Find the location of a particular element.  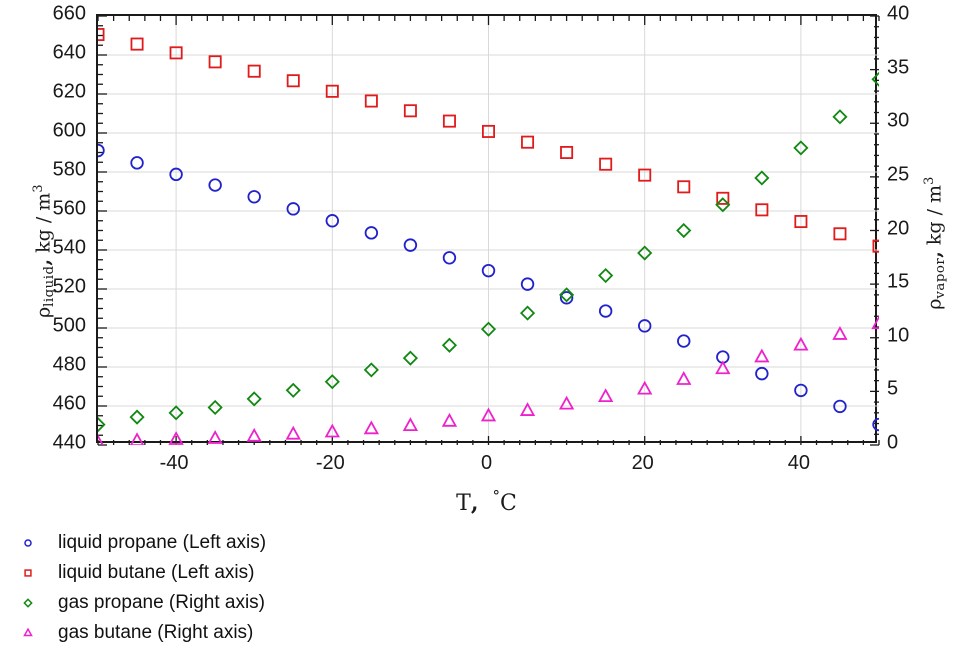

right-axis-tick-label: 10 is located at coordinates (898, 335).